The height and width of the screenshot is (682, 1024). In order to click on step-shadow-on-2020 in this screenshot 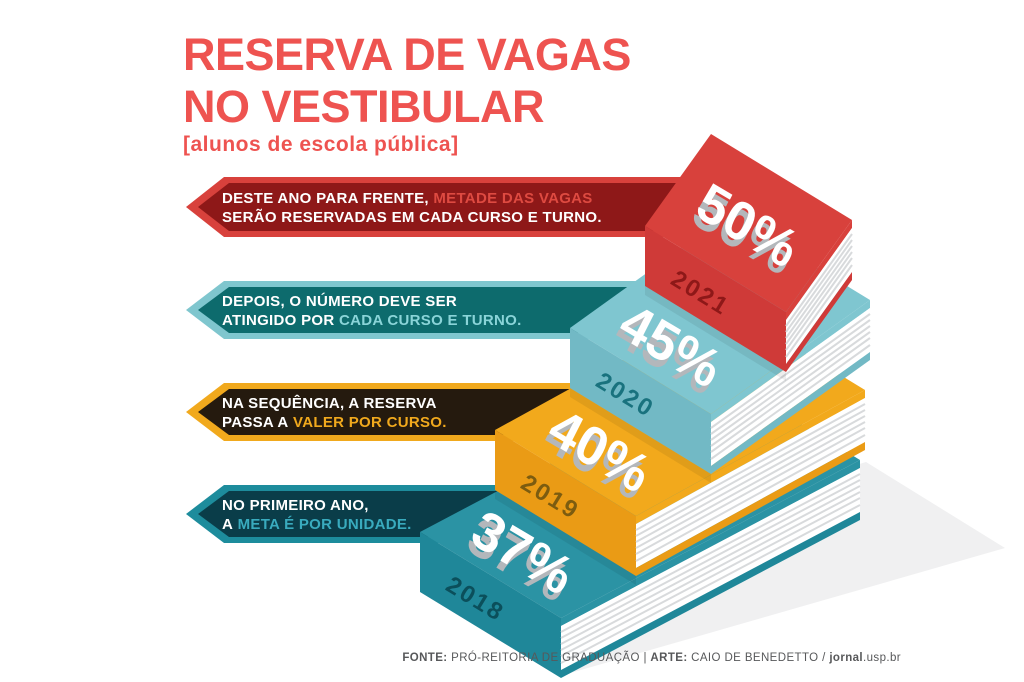, I will do `click(715, 333)`.